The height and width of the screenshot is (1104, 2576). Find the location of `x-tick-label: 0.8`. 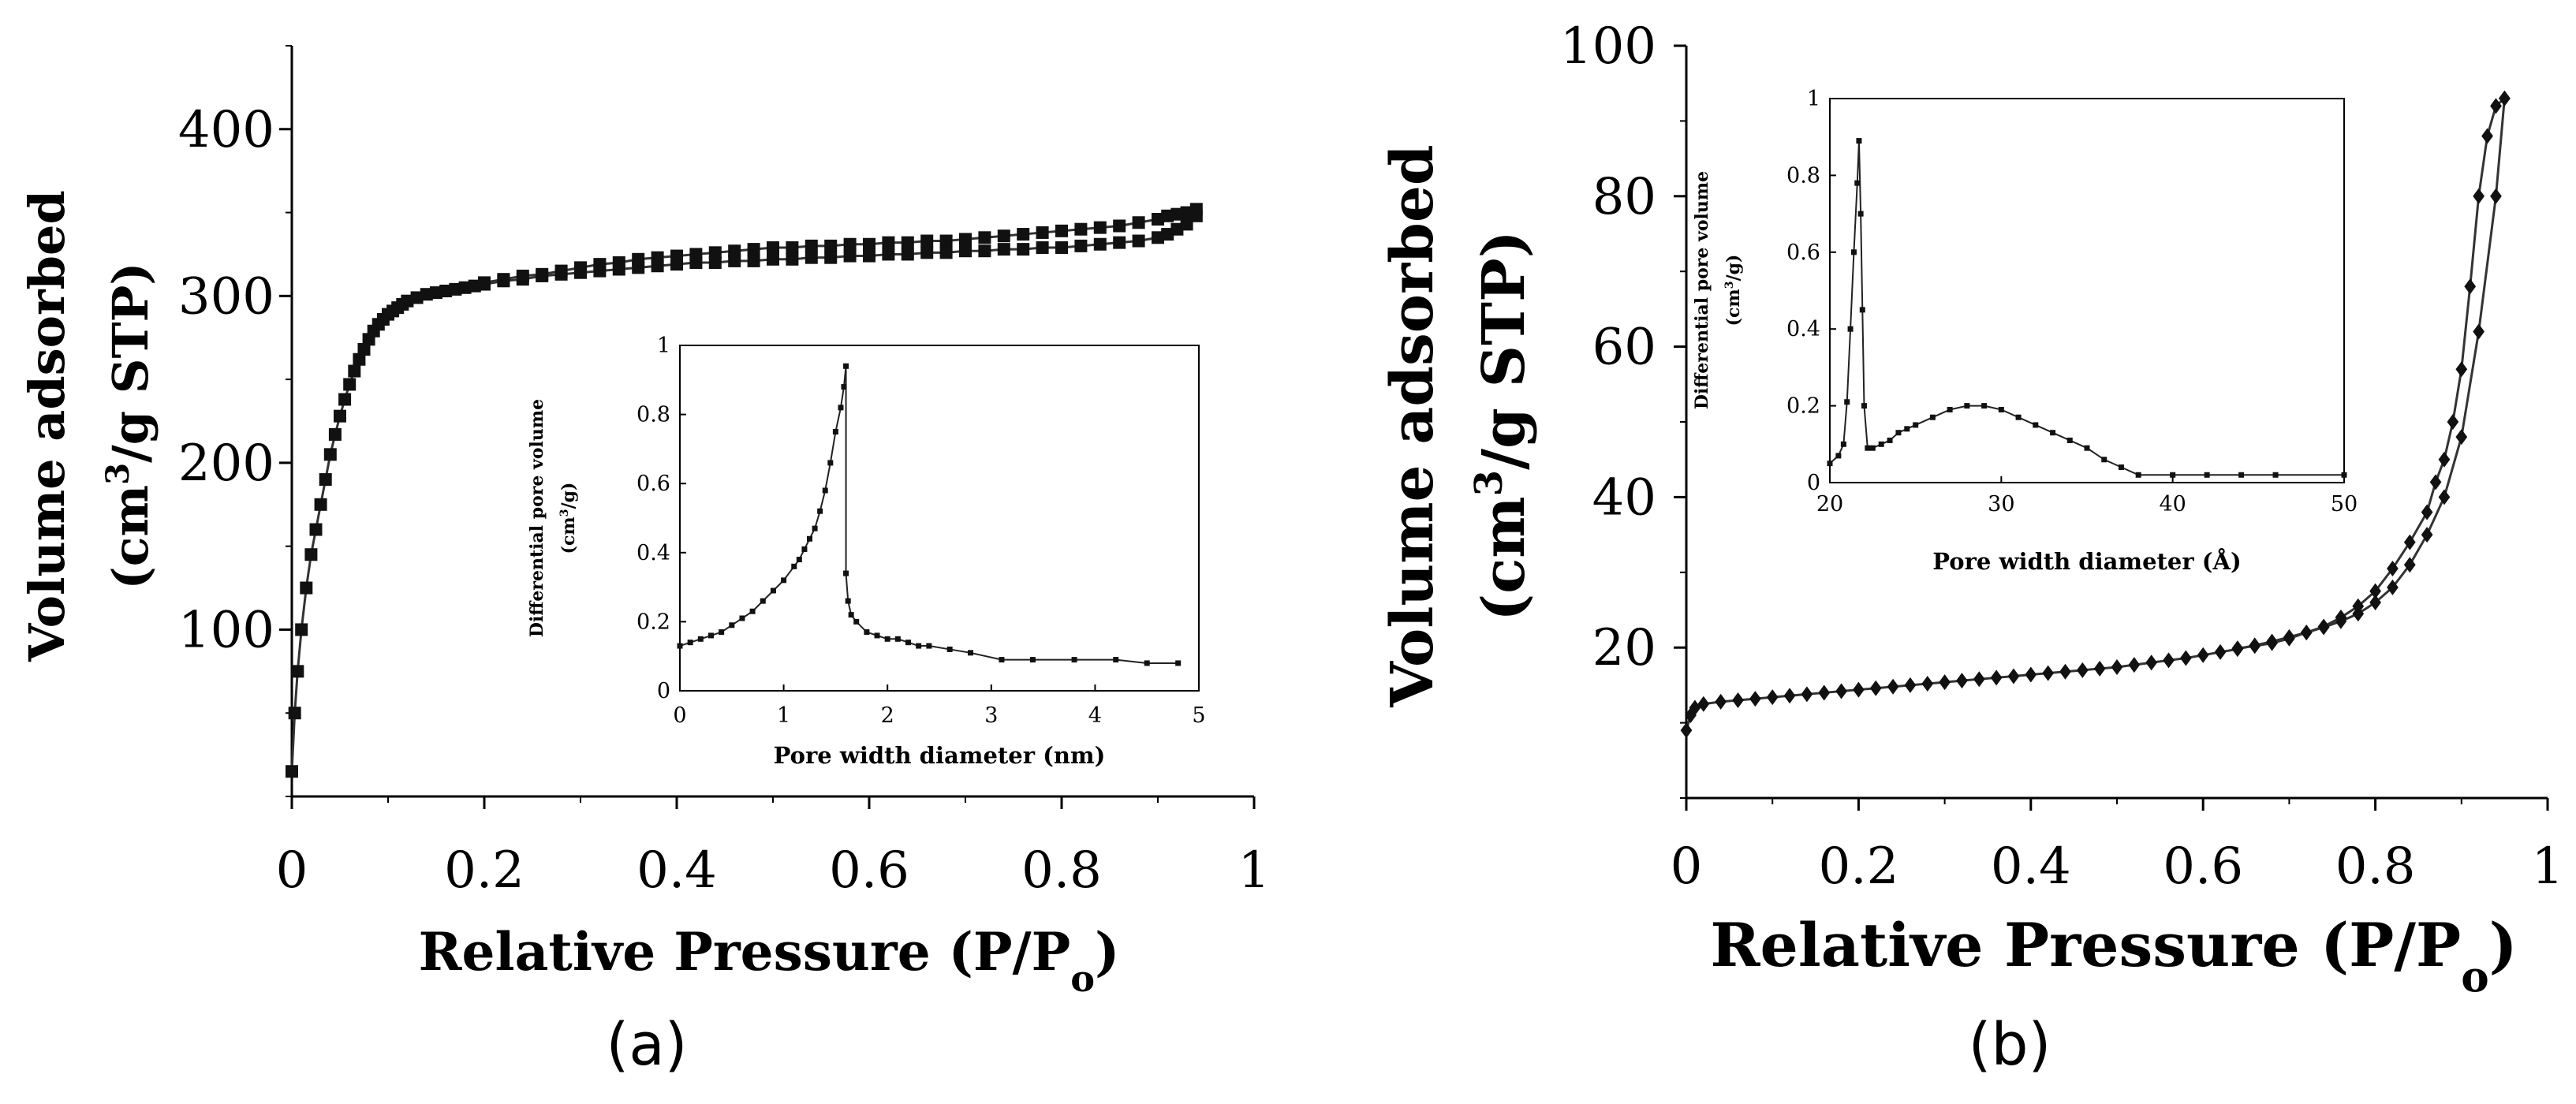

x-tick-label: 0.8 is located at coordinates (1061, 871).